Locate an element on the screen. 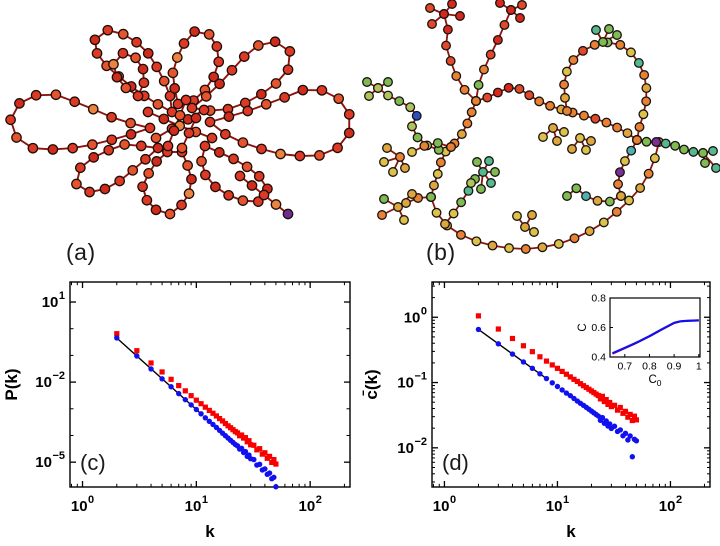 Image resolution: width=720 pixels, height=546 pixels. tick-label: 10⁻² is located at coordinates (50, 380).